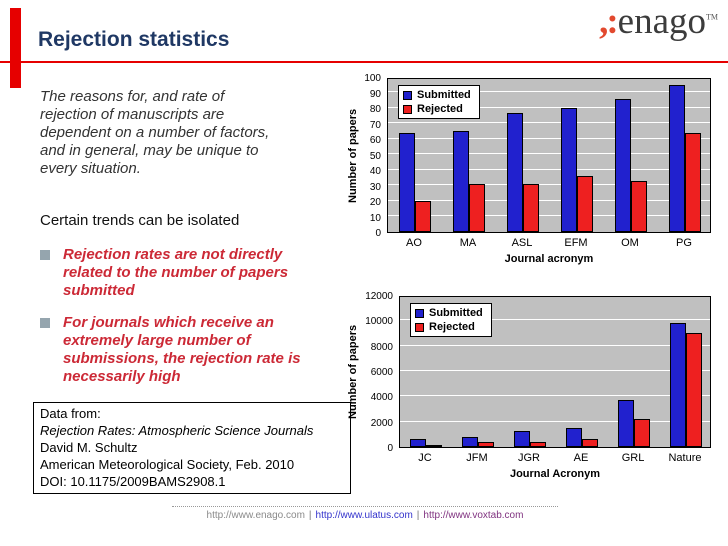  What do you see at coordinates (375, 218) in the screenshot?
I see `y-tick-label: 10` at bounding box center [375, 218].